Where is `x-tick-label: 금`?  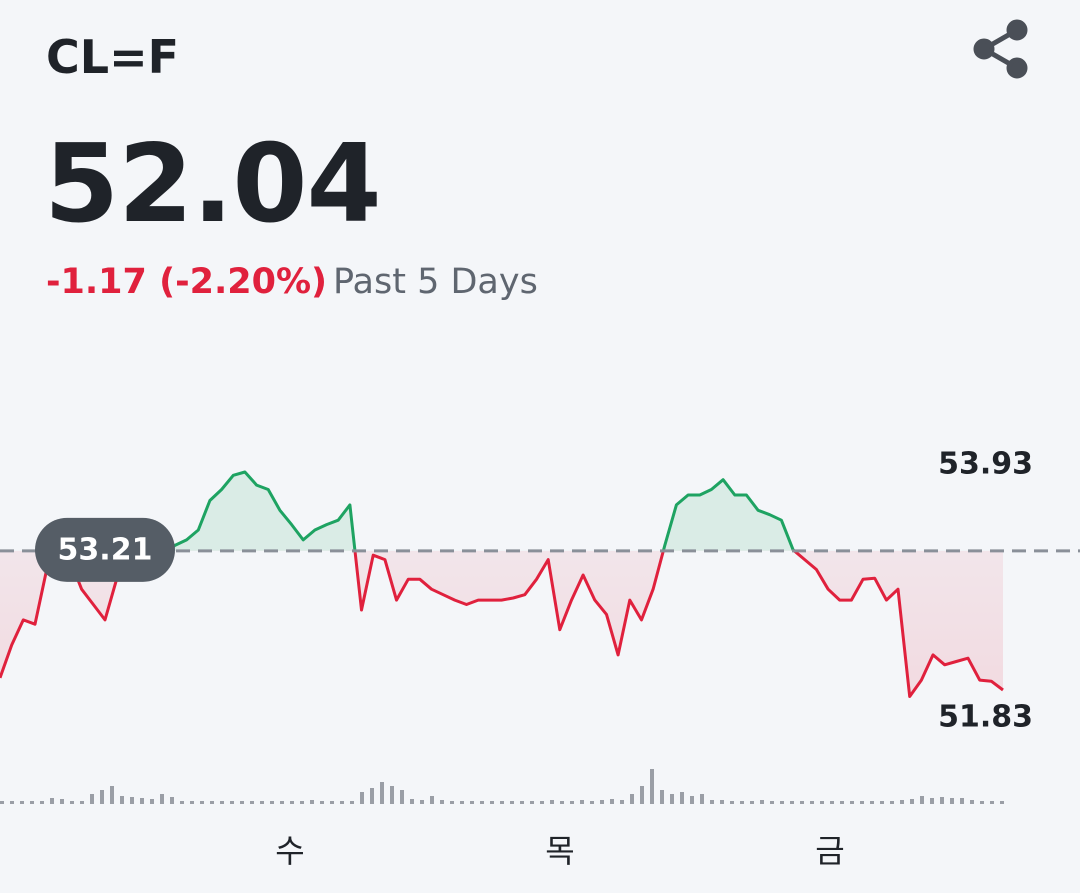
x-tick-label: 금 is located at coordinates (829, 851).